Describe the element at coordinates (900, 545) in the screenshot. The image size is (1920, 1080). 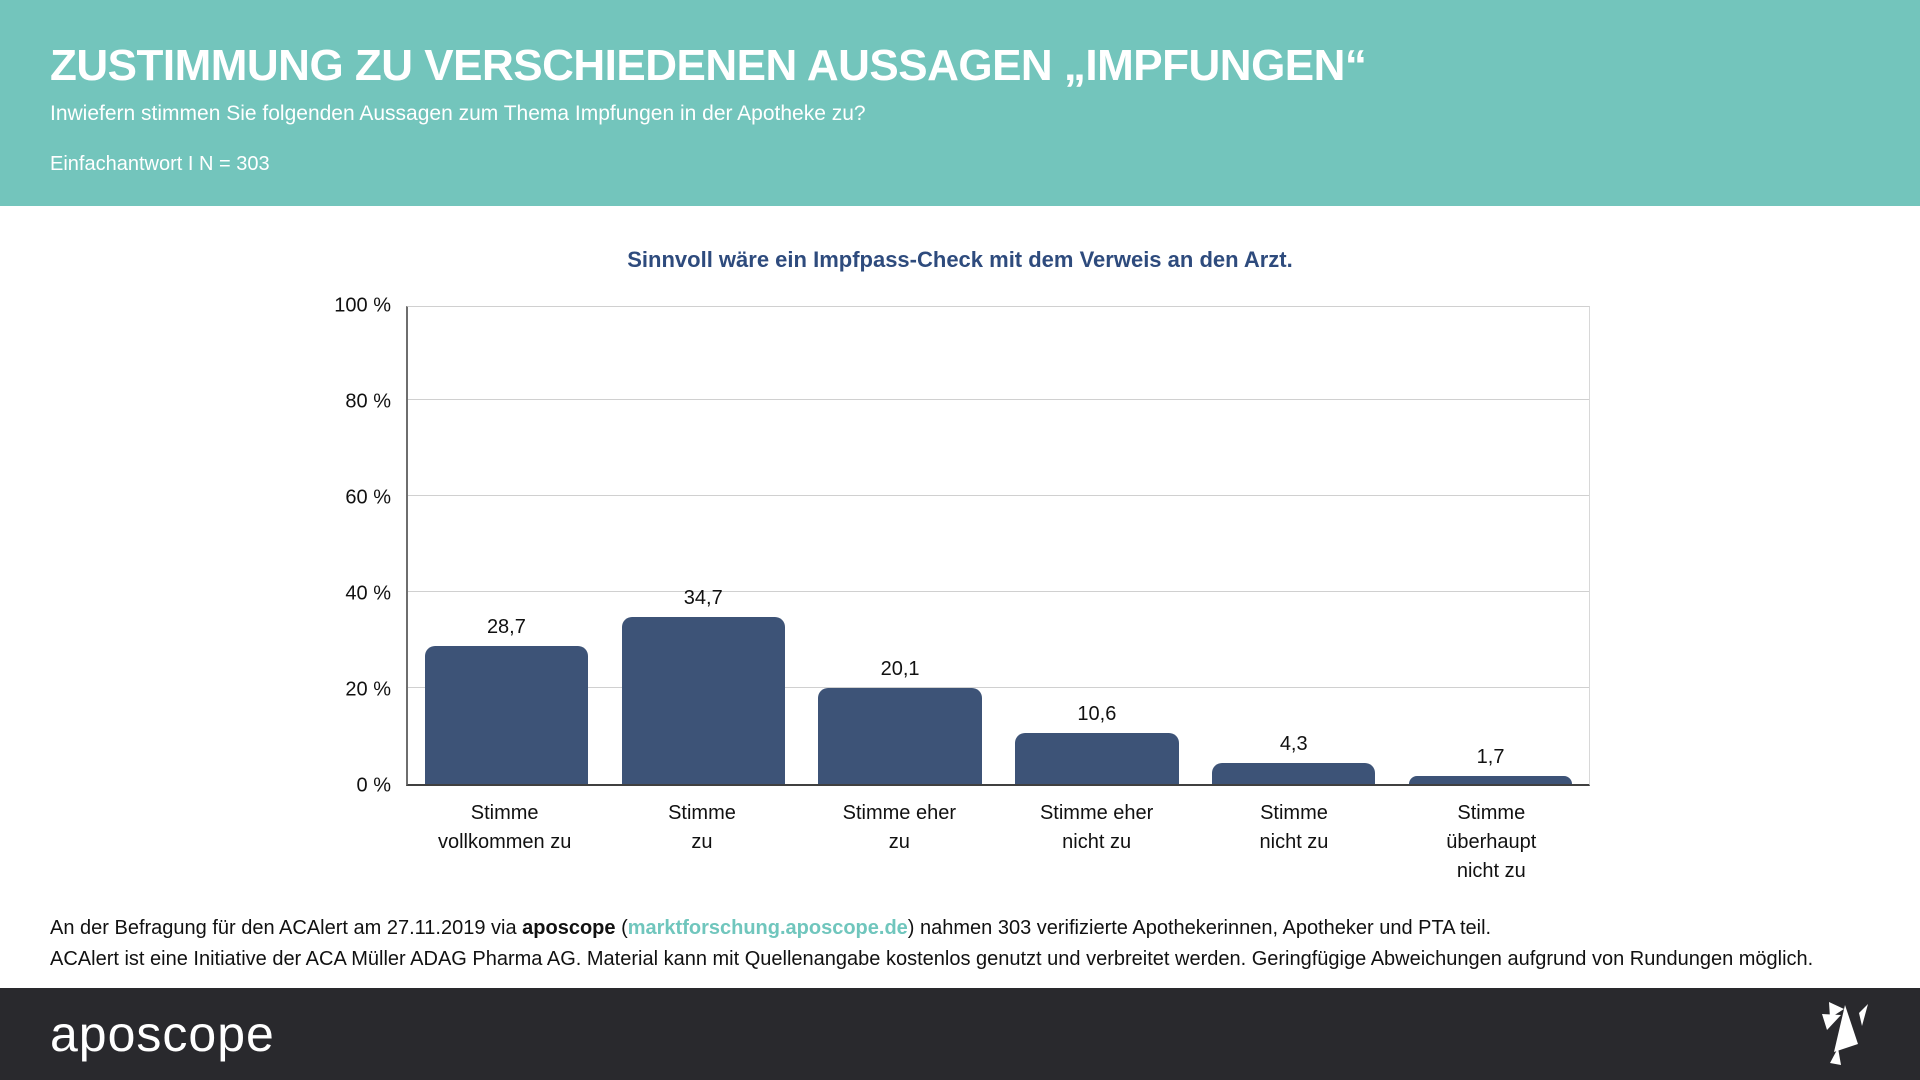
I see `bar-slot: 20,1` at that location.